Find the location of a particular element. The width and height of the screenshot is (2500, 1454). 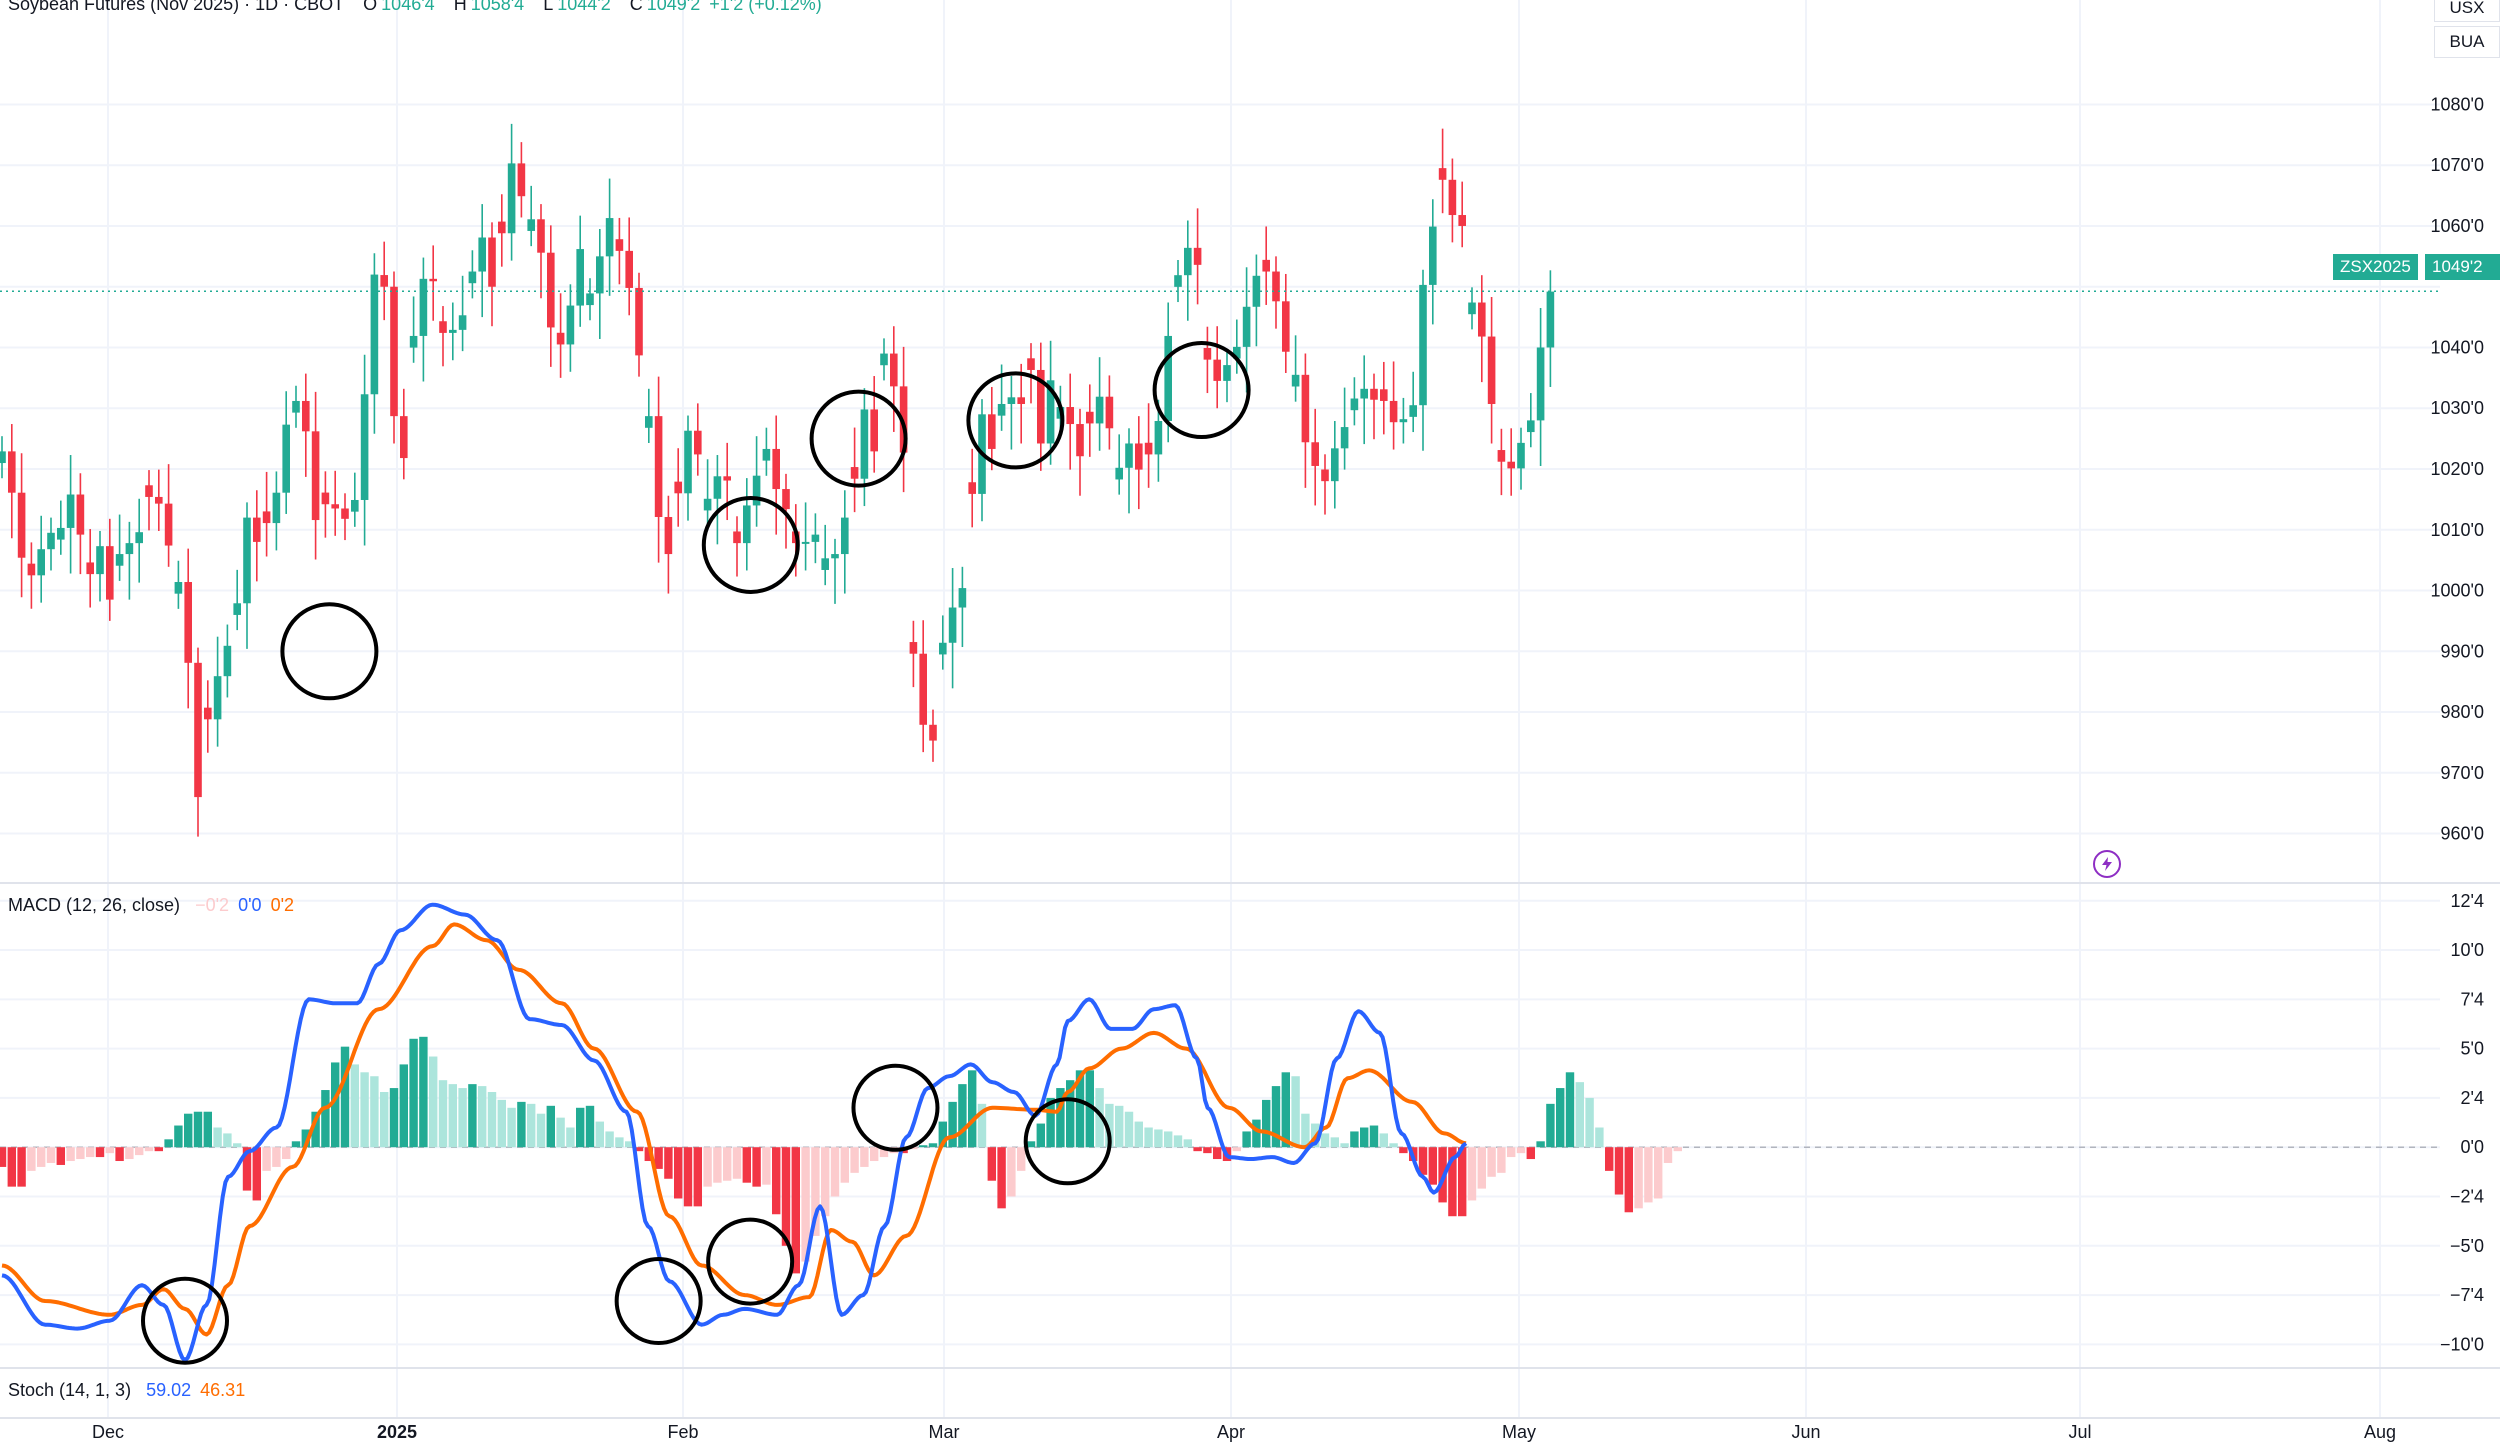

unit-selector: BUA is located at coordinates (2467, 42).